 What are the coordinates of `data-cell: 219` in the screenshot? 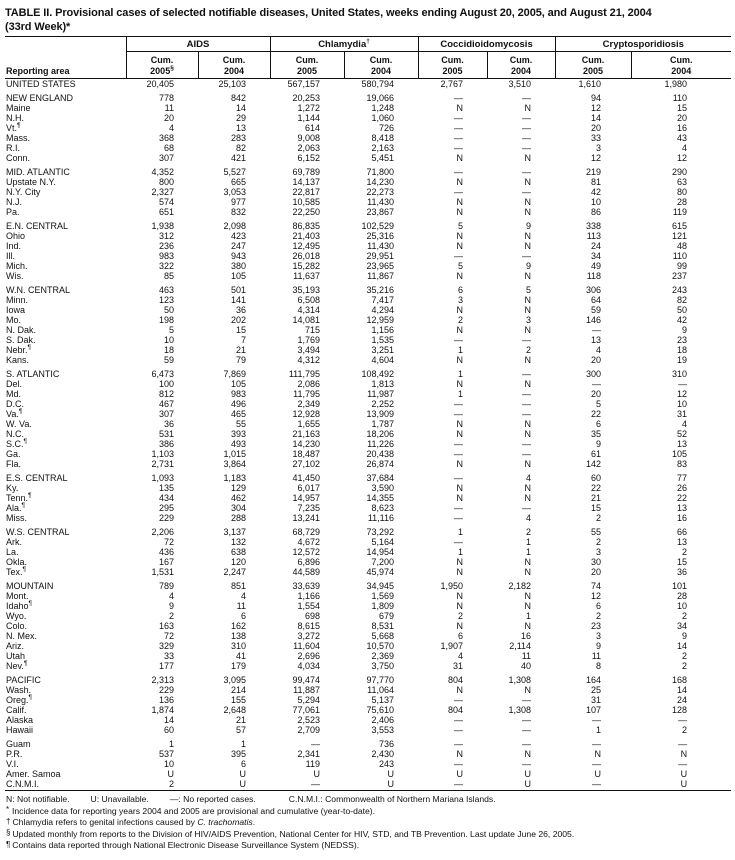 It's located at (594, 172).